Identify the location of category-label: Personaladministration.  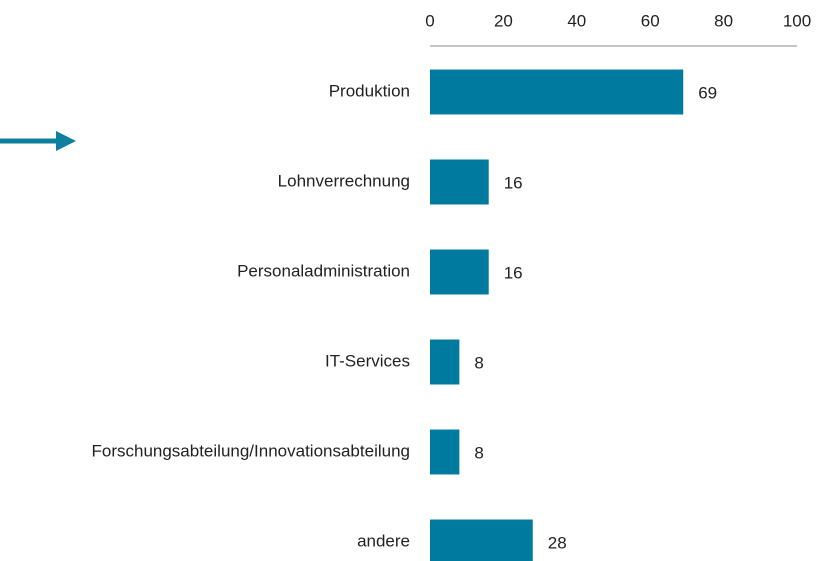
(323, 270).